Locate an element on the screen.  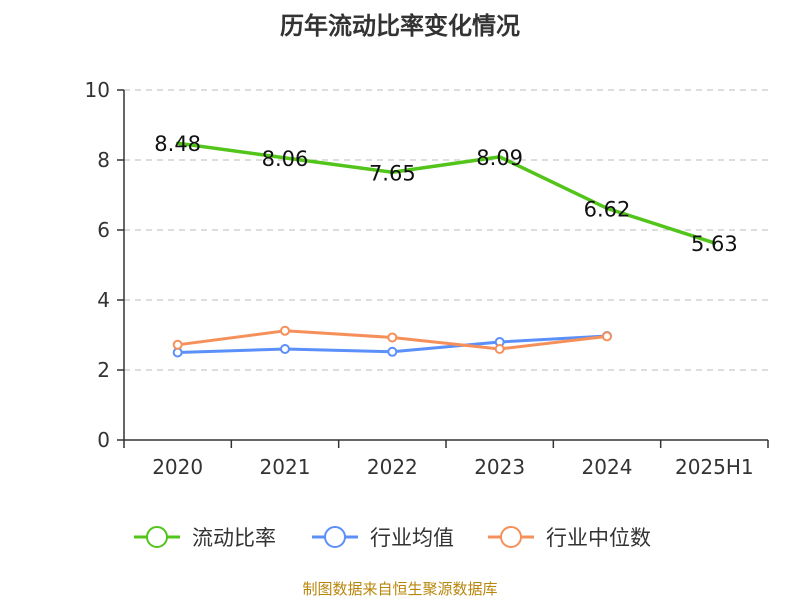
y-tick-label: 2 is located at coordinates (103, 370).